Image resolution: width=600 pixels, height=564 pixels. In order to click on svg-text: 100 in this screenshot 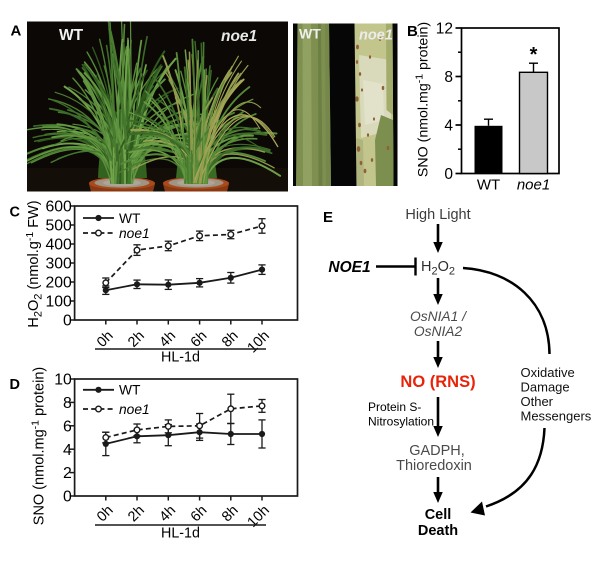, I will do `click(58, 302)`.